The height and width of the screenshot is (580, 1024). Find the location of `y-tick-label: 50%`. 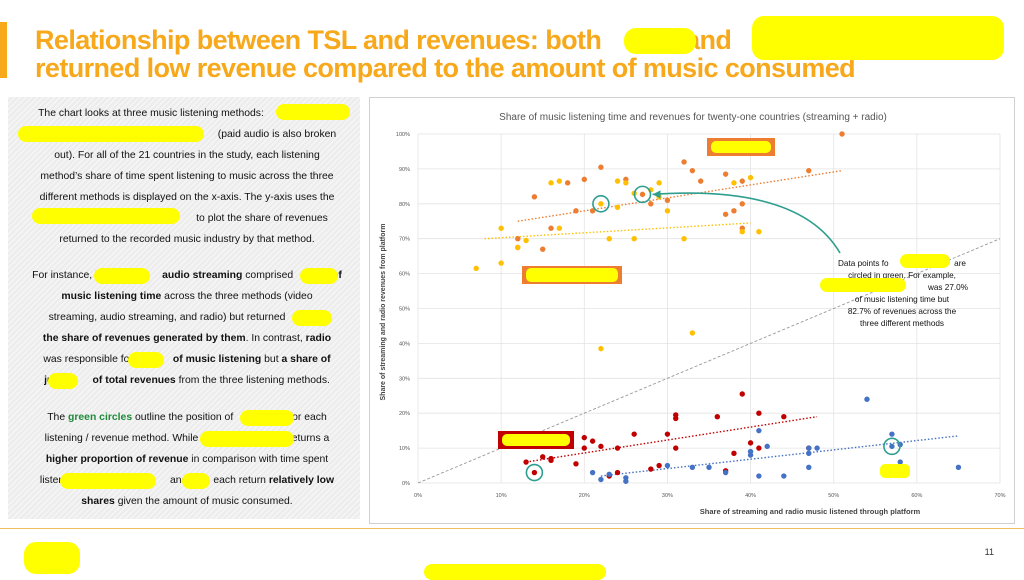

y-tick-label: 50% is located at coordinates (404, 310).